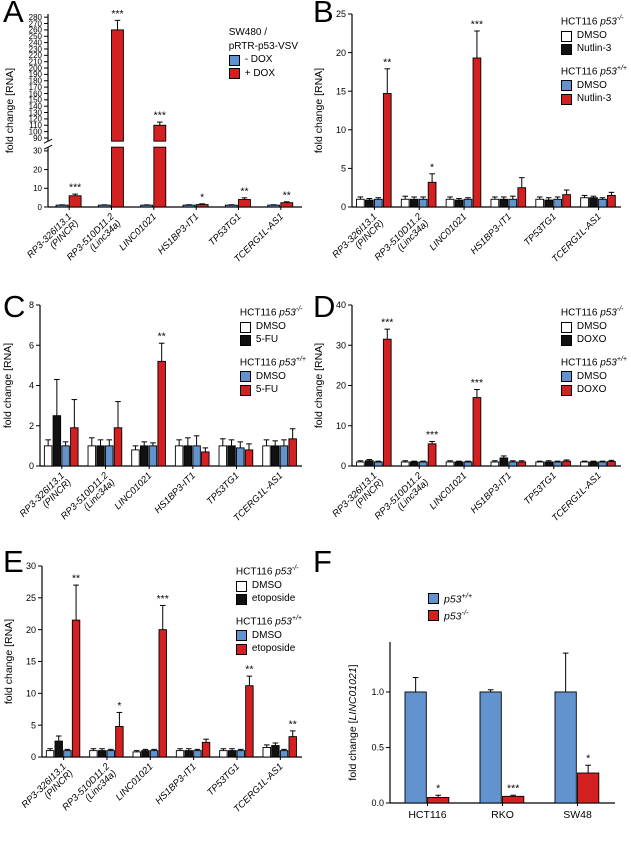 Image resolution: width=631 pixels, height=847 pixels. I want to click on y-tick-label: 130, so click(36, 112).